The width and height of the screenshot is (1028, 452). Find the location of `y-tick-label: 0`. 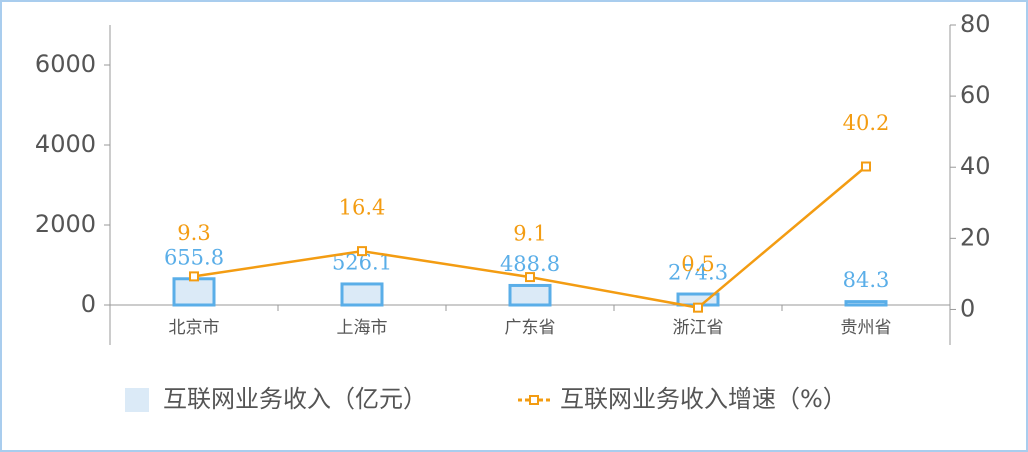

y-tick-label: 0 is located at coordinates (88, 304).